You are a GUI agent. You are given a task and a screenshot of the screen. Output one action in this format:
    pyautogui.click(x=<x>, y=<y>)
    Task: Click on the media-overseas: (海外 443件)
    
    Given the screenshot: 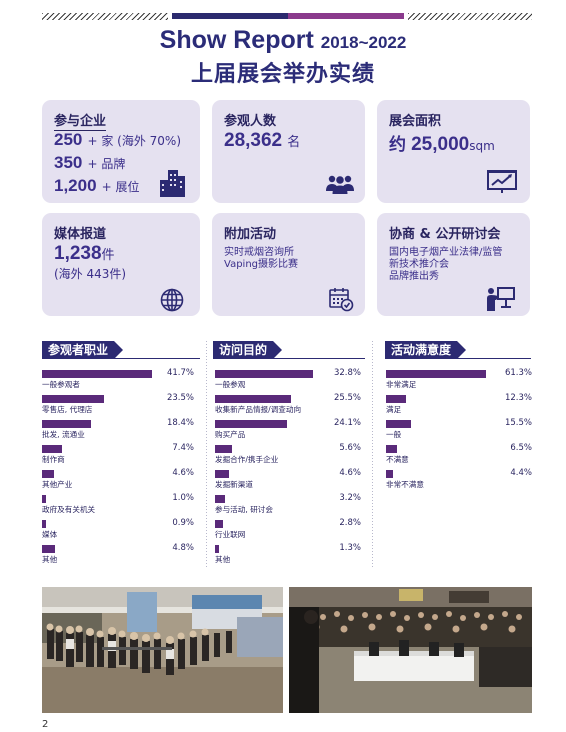 What is the action you would take?
    pyautogui.click(x=90, y=274)
    